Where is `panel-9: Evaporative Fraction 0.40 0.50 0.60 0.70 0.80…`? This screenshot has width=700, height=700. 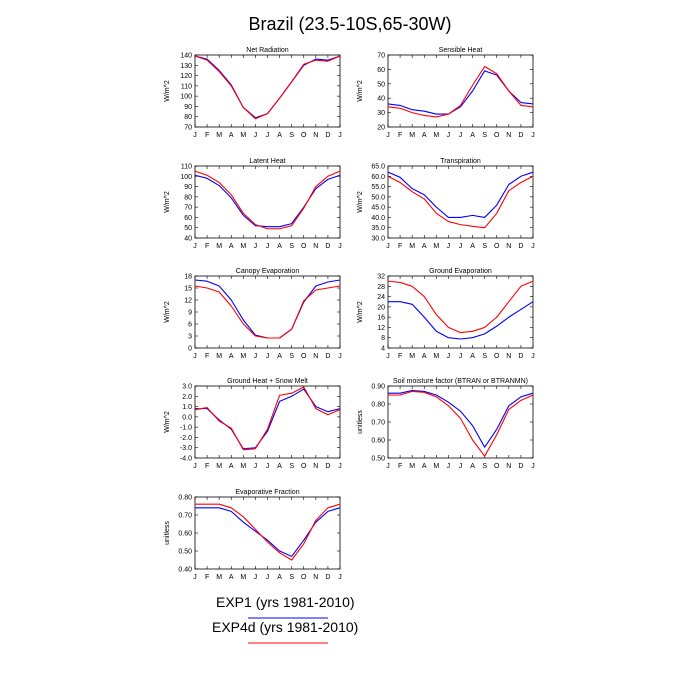
panel-9: Evaporative Fraction 0.40 0.50 0.60 0.70 0.80… is located at coordinates (253, 535).